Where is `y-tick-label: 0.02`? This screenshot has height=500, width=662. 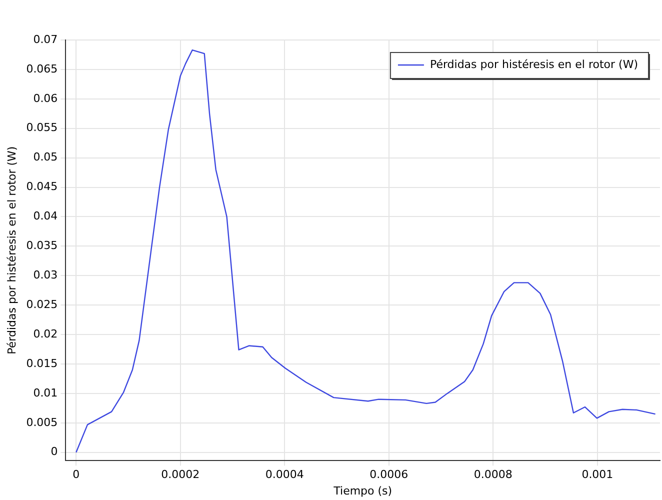
y-tick-label: 0.02 is located at coordinates (45, 333).